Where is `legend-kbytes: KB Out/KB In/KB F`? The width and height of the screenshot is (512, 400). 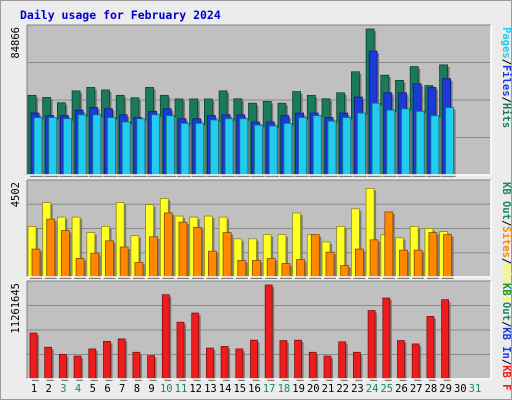
legend-kbytes: KB Out/KB In/KB F is located at coordinates (506, 337).